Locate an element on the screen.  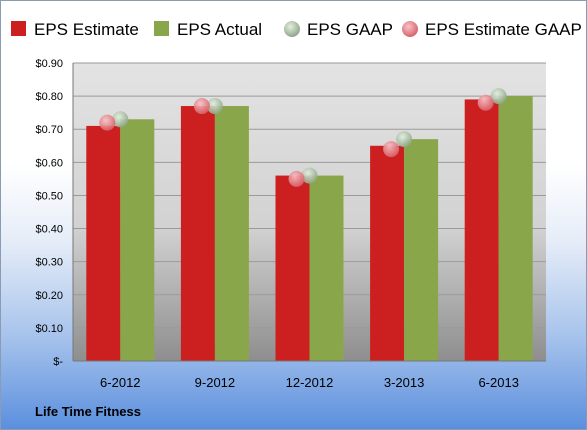
y-tick-label: $0.30 is located at coordinates (49, 263).